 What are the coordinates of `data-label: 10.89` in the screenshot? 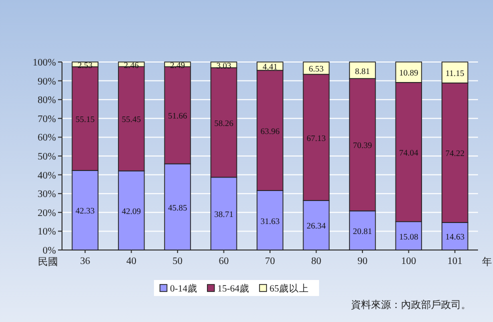 It's located at (408, 73).